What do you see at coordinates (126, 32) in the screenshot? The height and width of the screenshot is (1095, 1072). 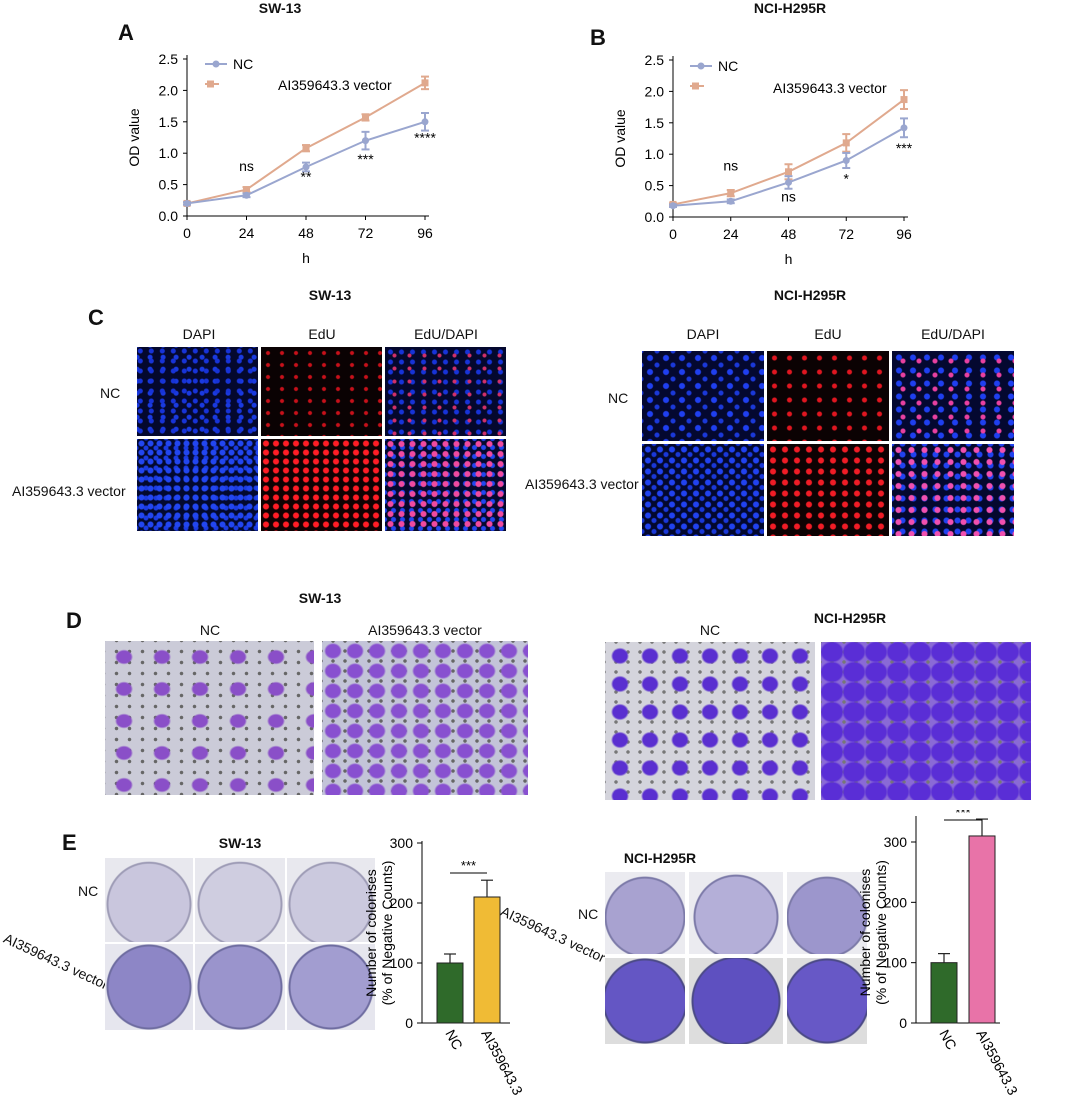 I see `panel-letter-a: A` at bounding box center [126, 32].